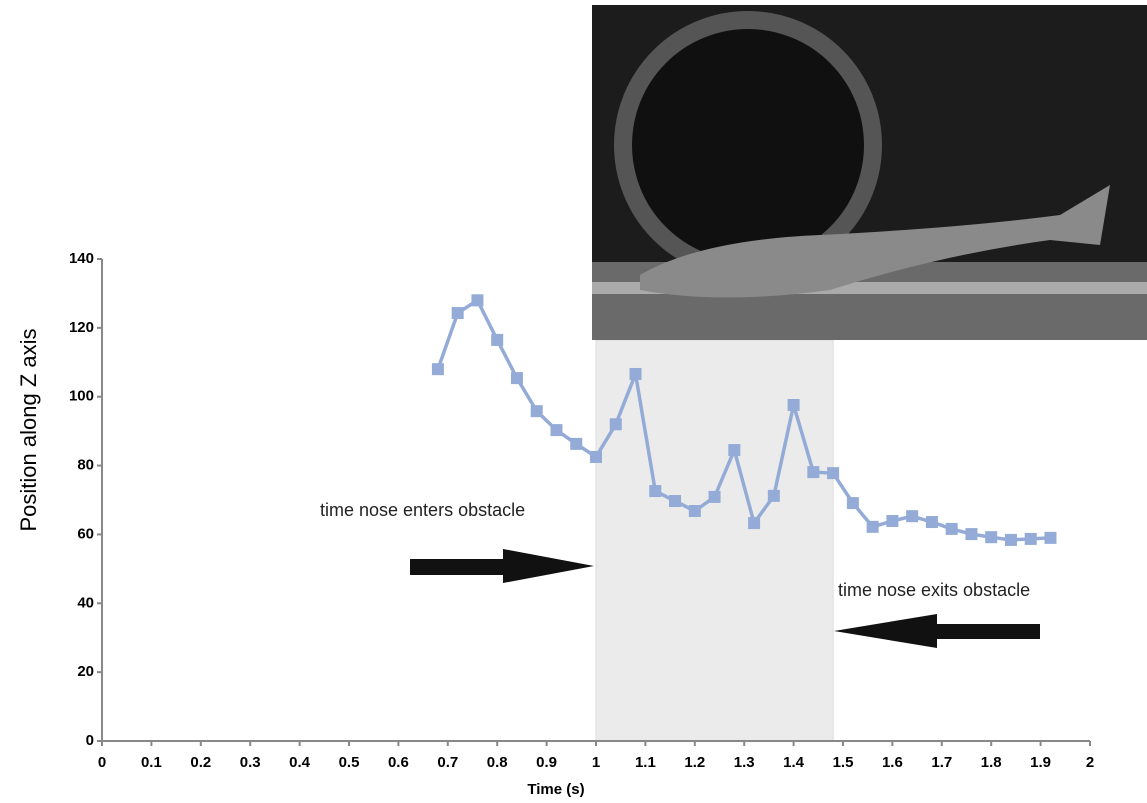  What do you see at coordinates (28, 430) in the screenshot?
I see `y-axis-title: Position along Z axis` at bounding box center [28, 430].